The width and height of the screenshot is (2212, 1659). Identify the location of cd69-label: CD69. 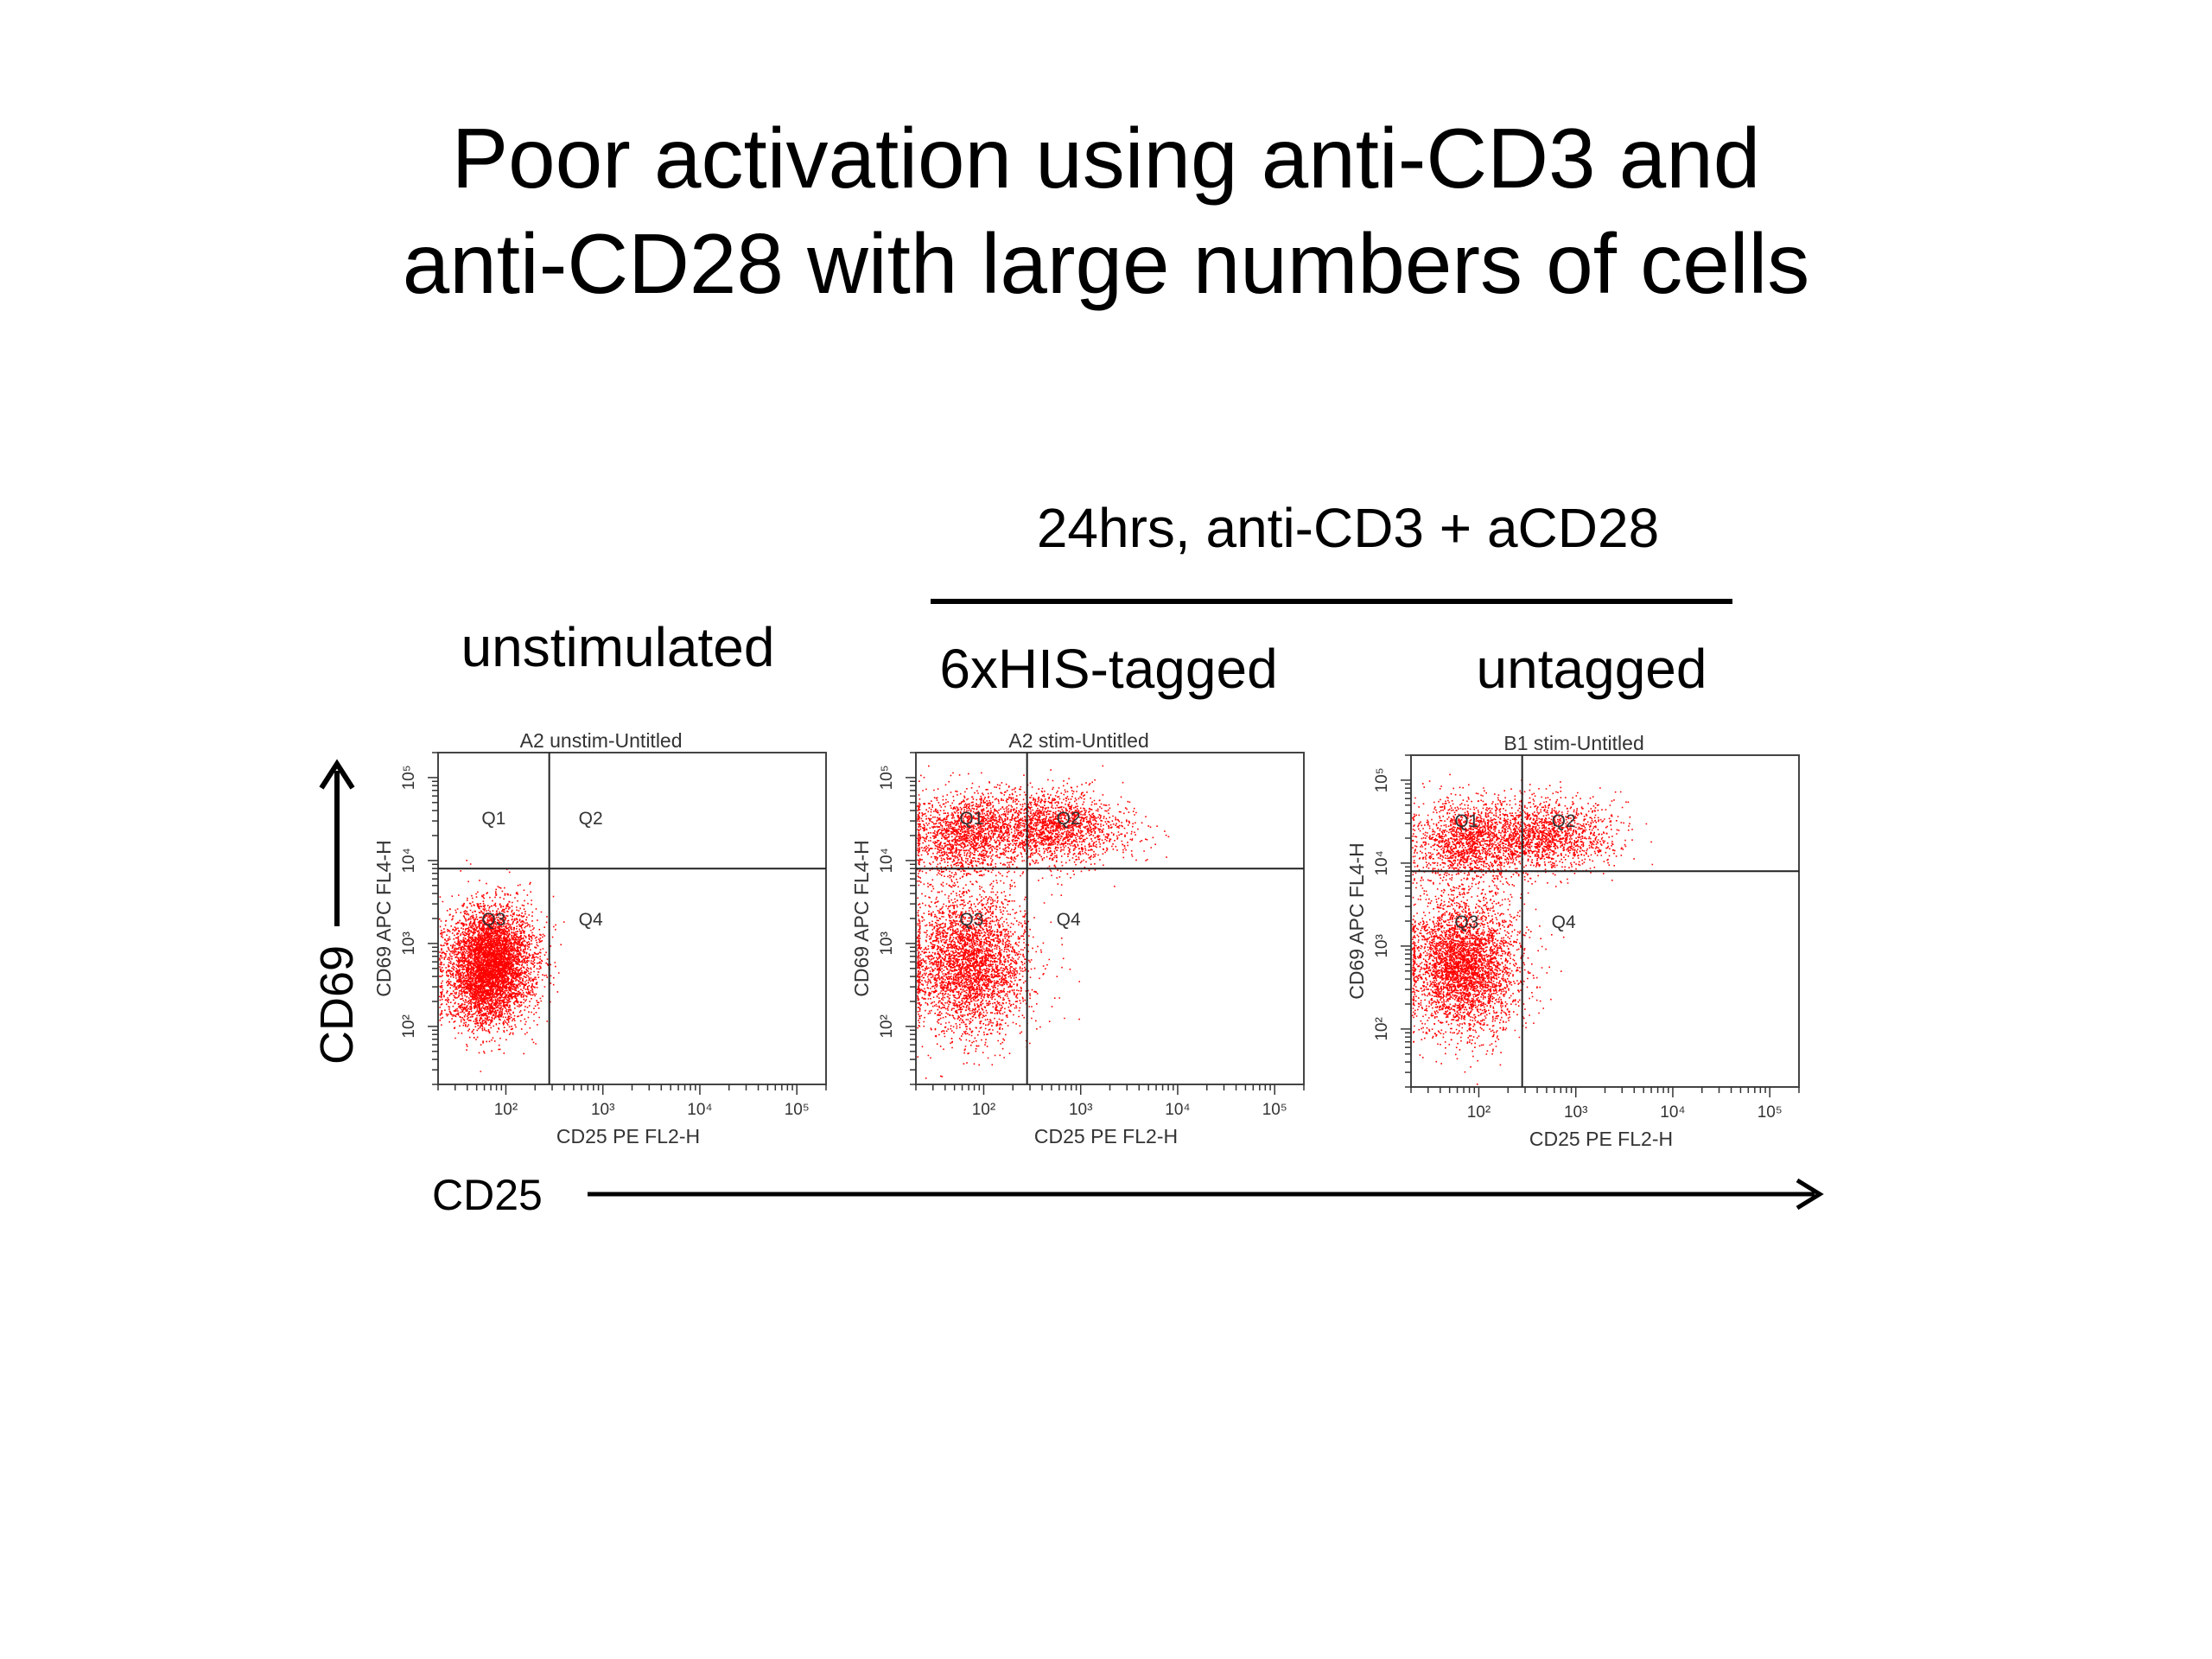
(337, 1005).